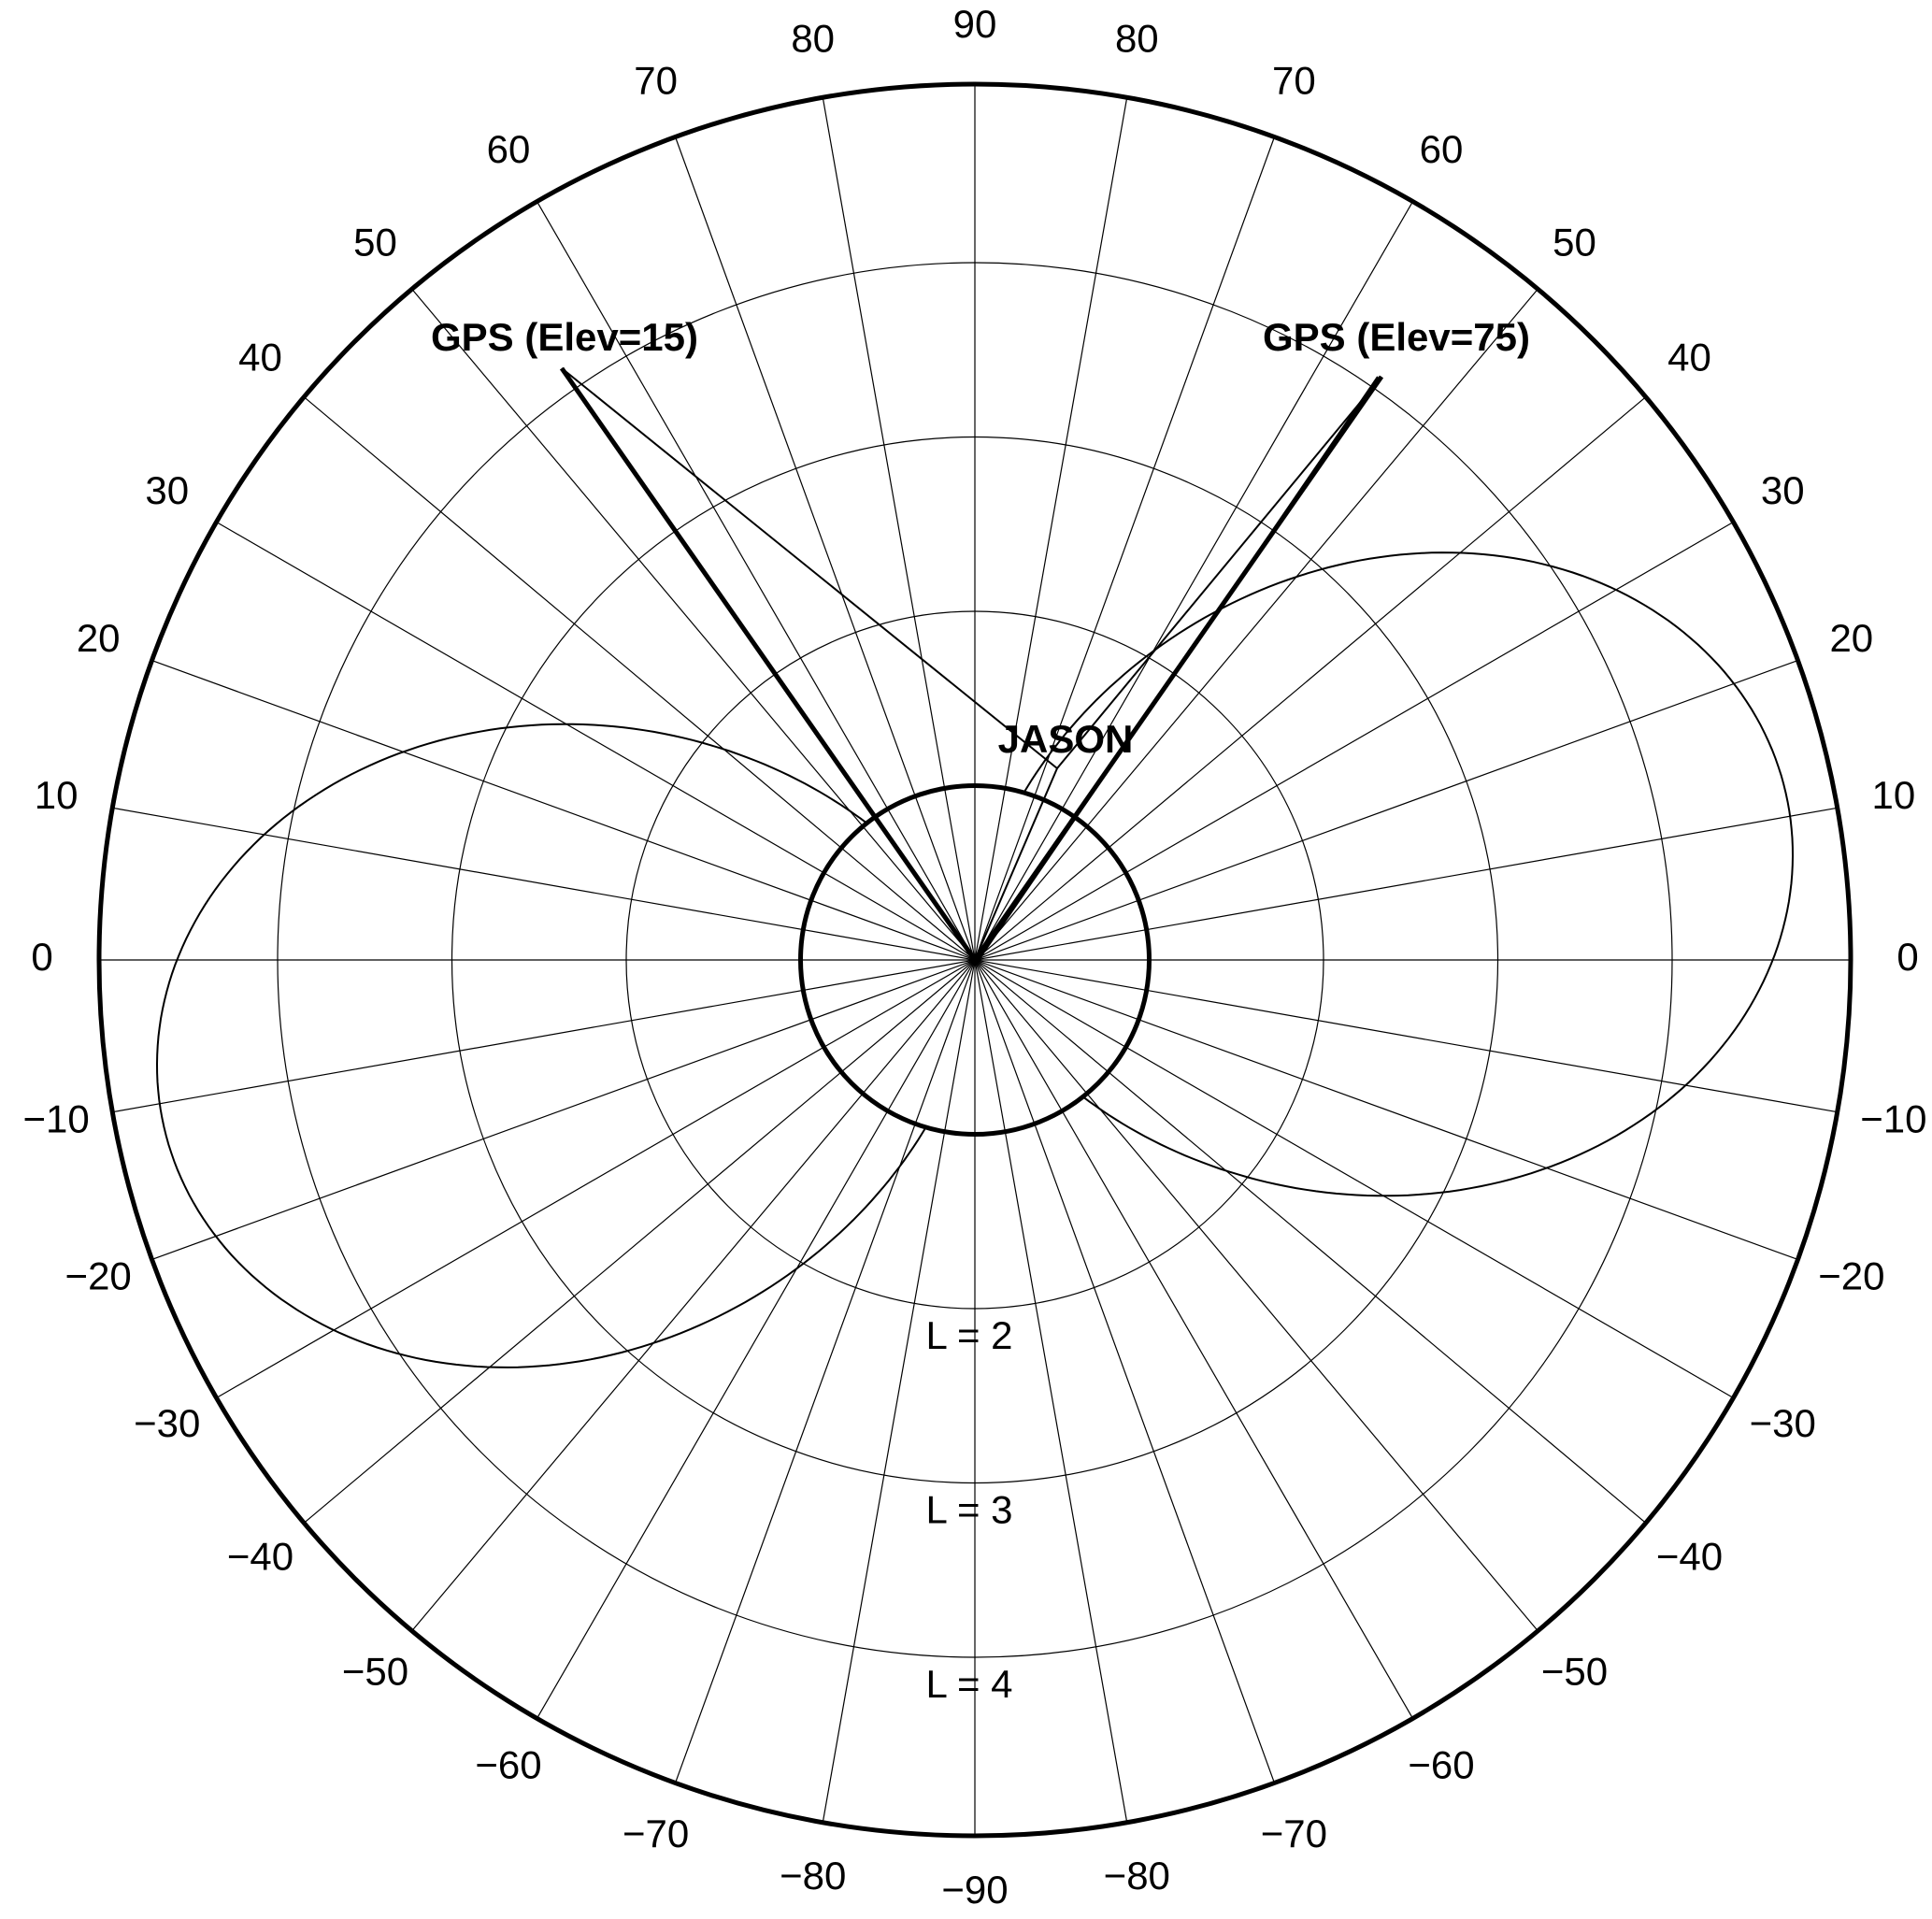 Image resolution: width=1932 pixels, height=1919 pixels. What do you see at coordinates (975, 24) in the screenshot?
I see `angle-label: 90` at bounding box center [975, 24].